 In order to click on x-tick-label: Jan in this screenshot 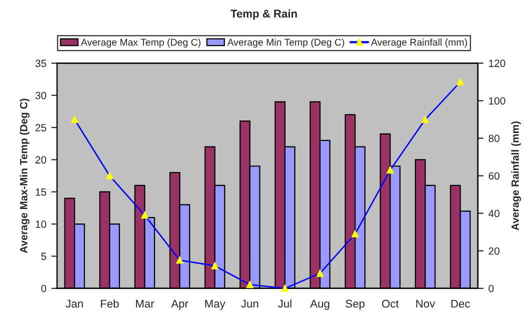, I will do `click(74, 304)`.